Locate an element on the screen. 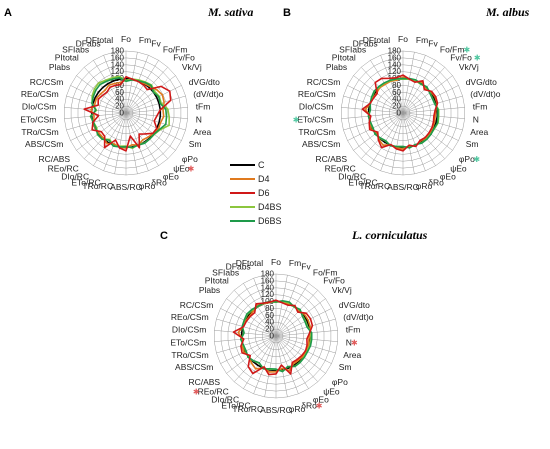 The height and width of the screenshot is (449, 550). radar-axis-label: TRo/RC is located at coordinates (97, 186).